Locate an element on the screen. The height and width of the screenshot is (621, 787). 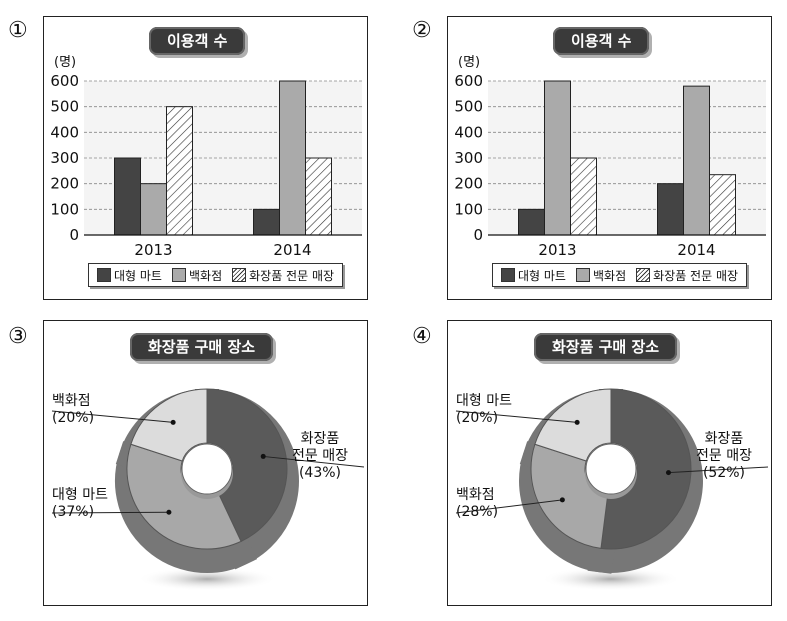
y-tick-label: 100 is located at coordinates (64, 209).